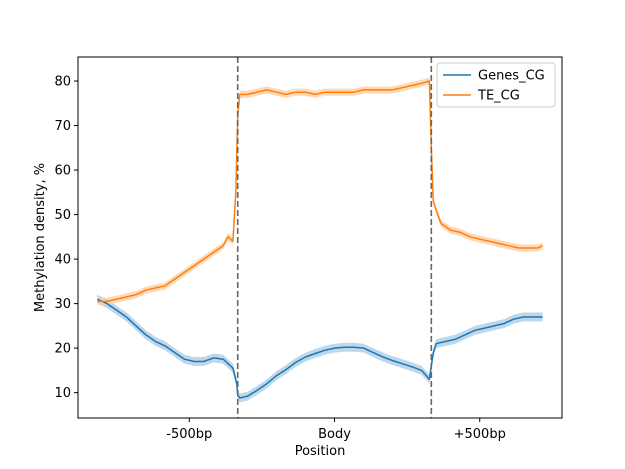 The height and width of the screenshot is (469, 625). I want to click on y-axis-ticks: 10 20 30 40 50 60 70 80, so click(66, 238).